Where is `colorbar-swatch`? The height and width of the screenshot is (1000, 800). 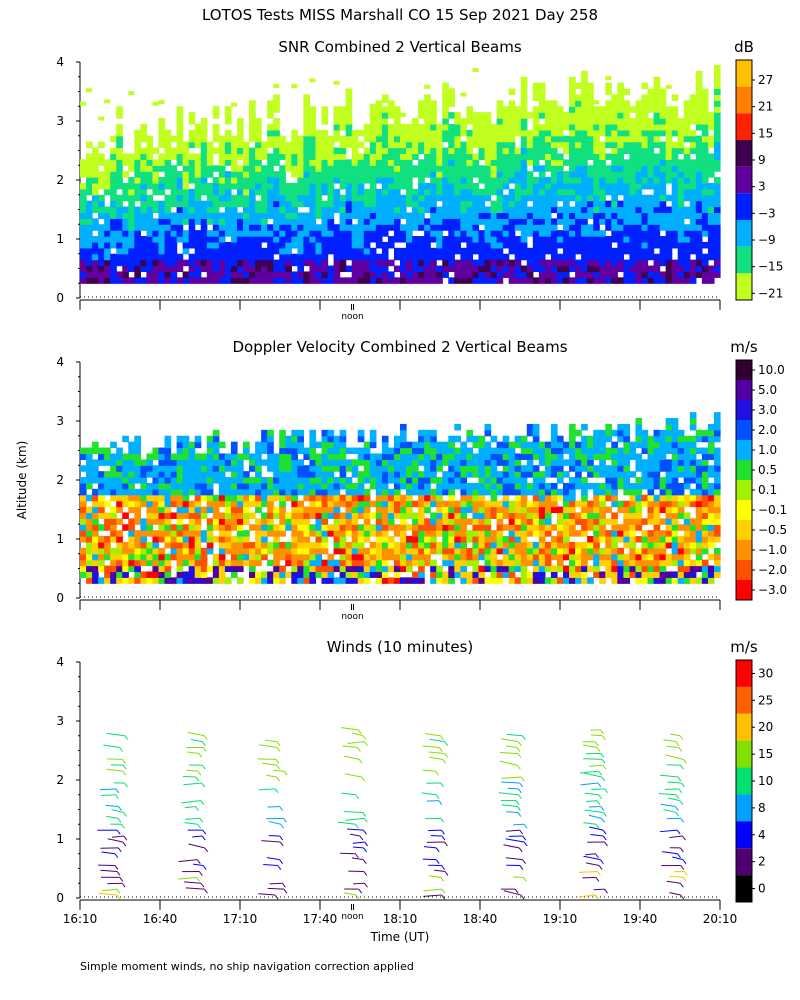
colorbar-swatch is located at coordinates (744, 180).